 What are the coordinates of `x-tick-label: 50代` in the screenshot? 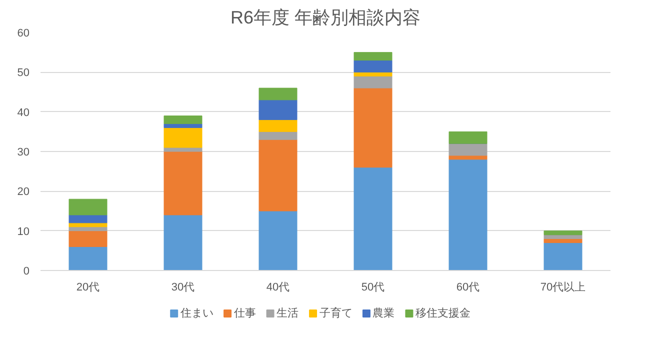 It's located at (373, 288).